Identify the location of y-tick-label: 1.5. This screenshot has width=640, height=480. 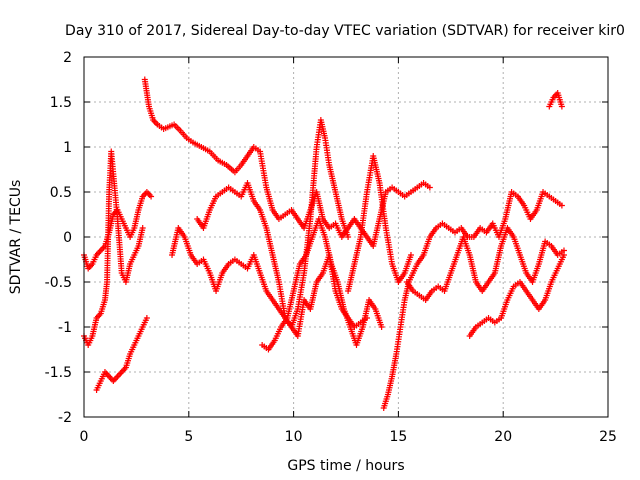
(61, 103).